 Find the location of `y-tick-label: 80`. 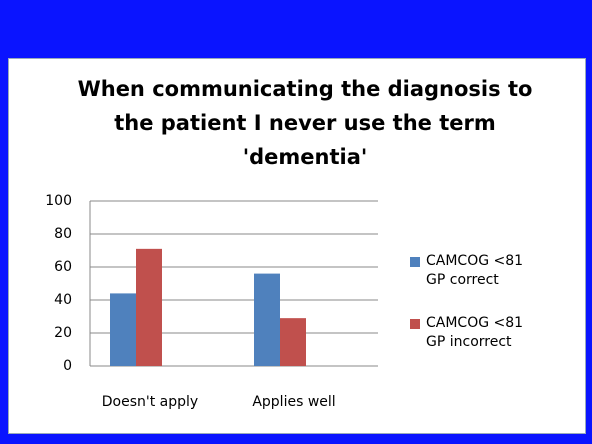

y-tick-label: 80 is located at coordinates (63, 234).